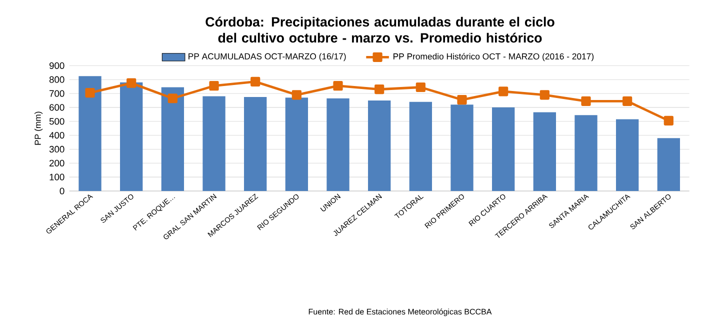  I want to click on y-tick-label: 900, so click(57, 65).